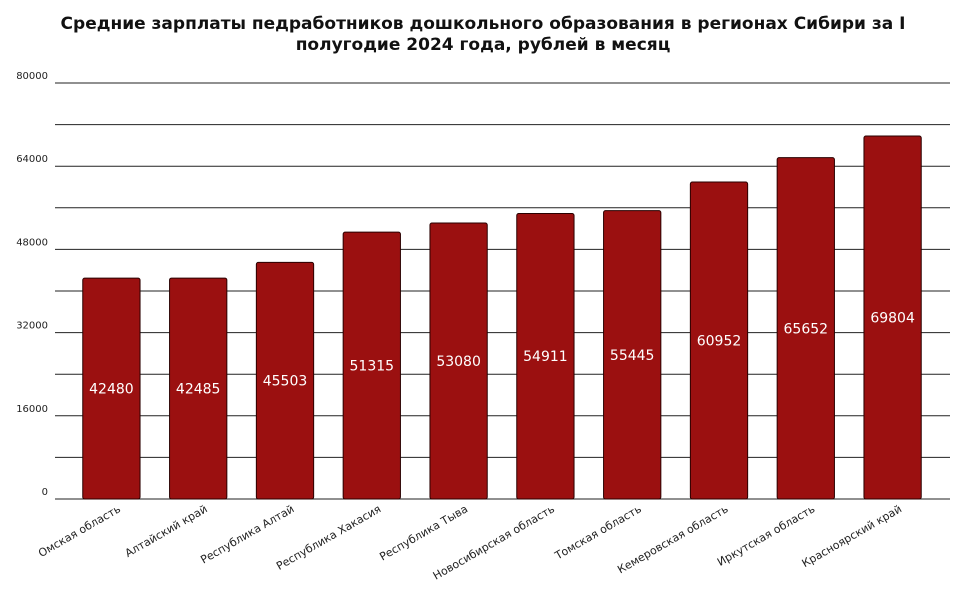  I want to click on bar-value-label: 55445, so click(632, 356).